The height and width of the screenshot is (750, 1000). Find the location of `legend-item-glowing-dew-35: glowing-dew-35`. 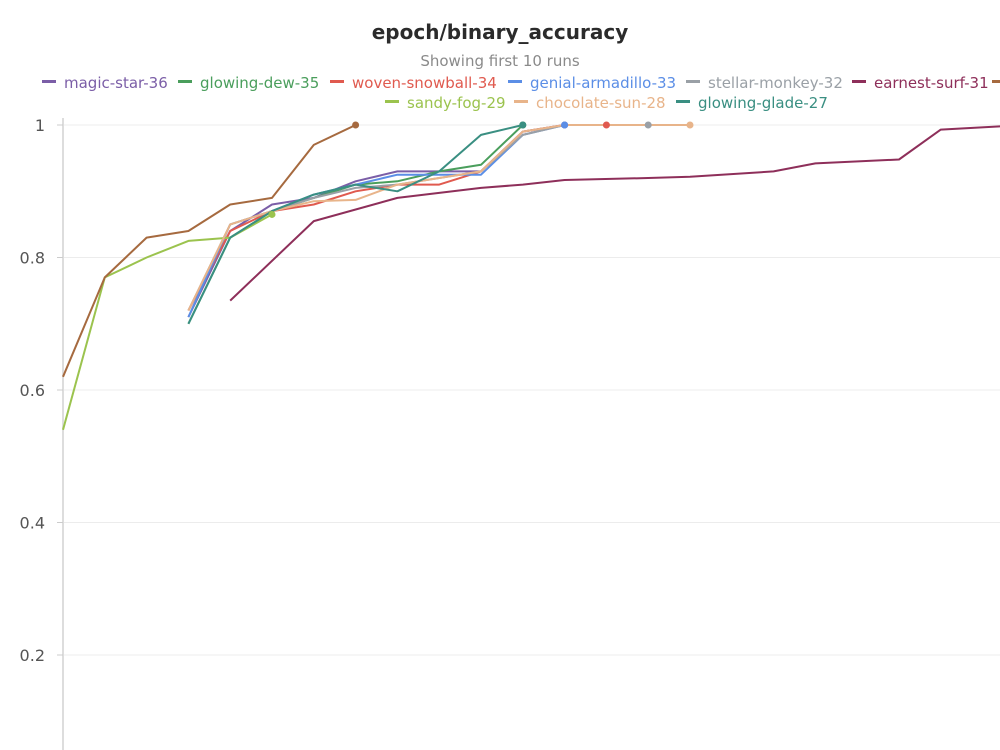

legend-item-glowing-dew-35: glowing-dew-35 is located at coordinates (248, 83).